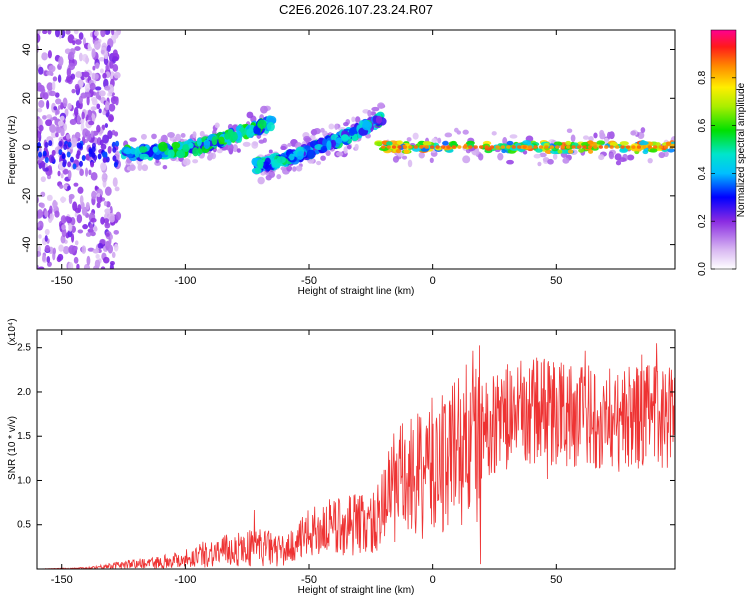  I want to click on colorbar-ticks: 0.0 0.2 0.4 0.6 0.8, so click(716, 173).